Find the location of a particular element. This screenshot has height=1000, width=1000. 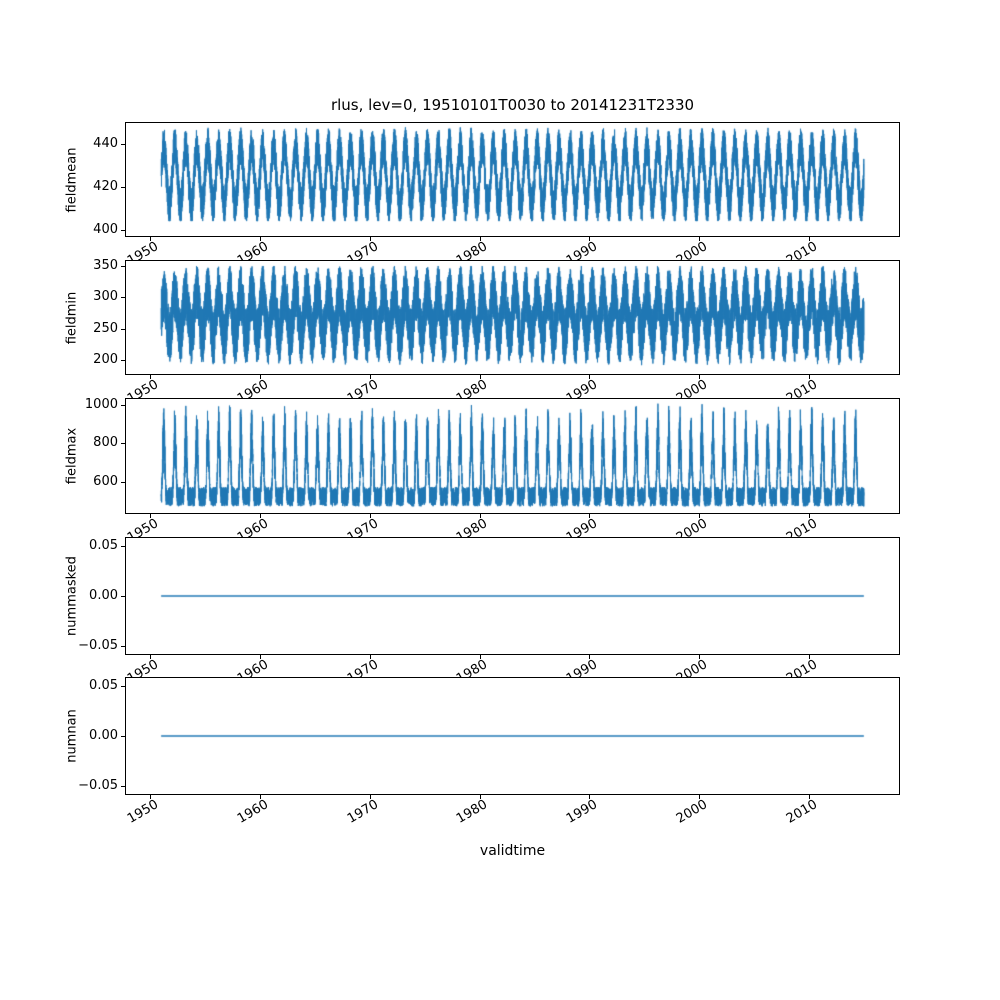

subplot-nummasked is located at coordinates (512, 596).